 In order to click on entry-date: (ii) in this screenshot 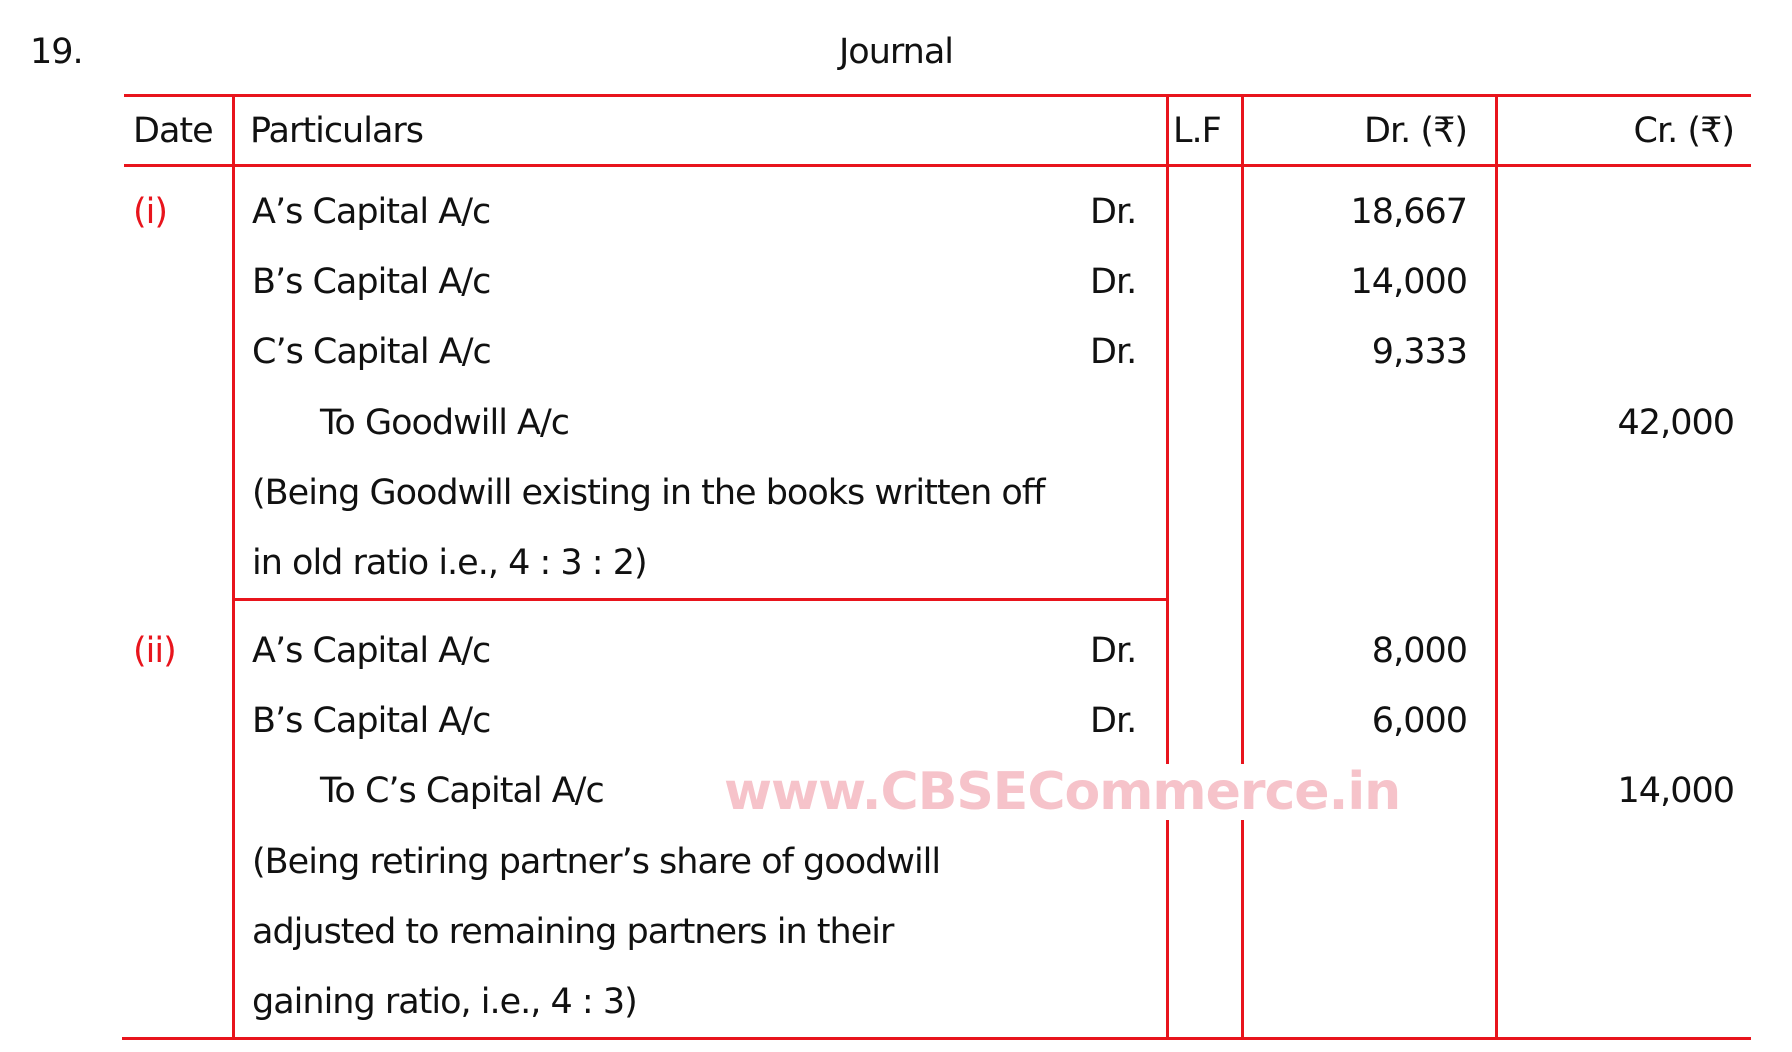, I will do `click(155, 651)`.